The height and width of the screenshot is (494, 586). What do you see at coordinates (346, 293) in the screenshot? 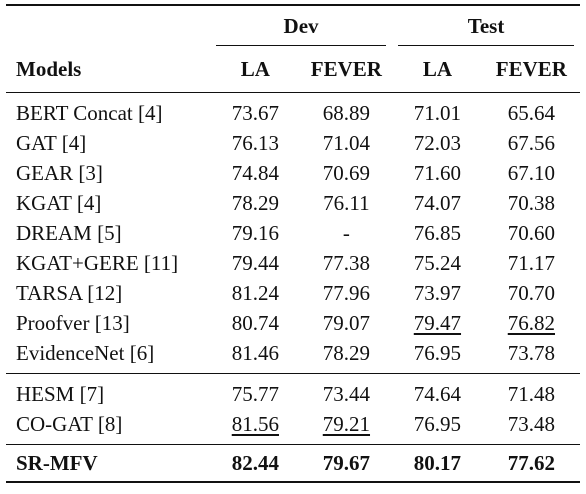
I see `dev-fever-value: 77.96` at bounding box center [346, 293].